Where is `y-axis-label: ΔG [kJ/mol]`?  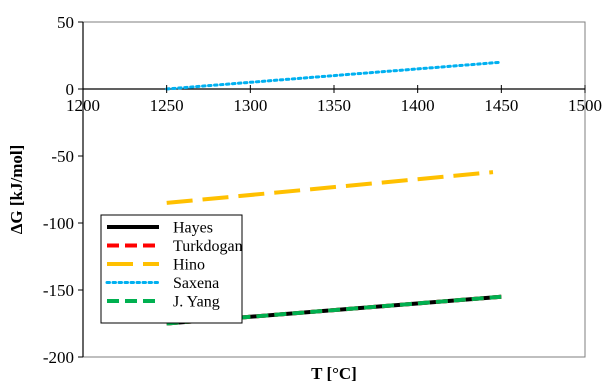
y-axis-label: ΔG [kJ/mol] is located at coordinates (16, 190).